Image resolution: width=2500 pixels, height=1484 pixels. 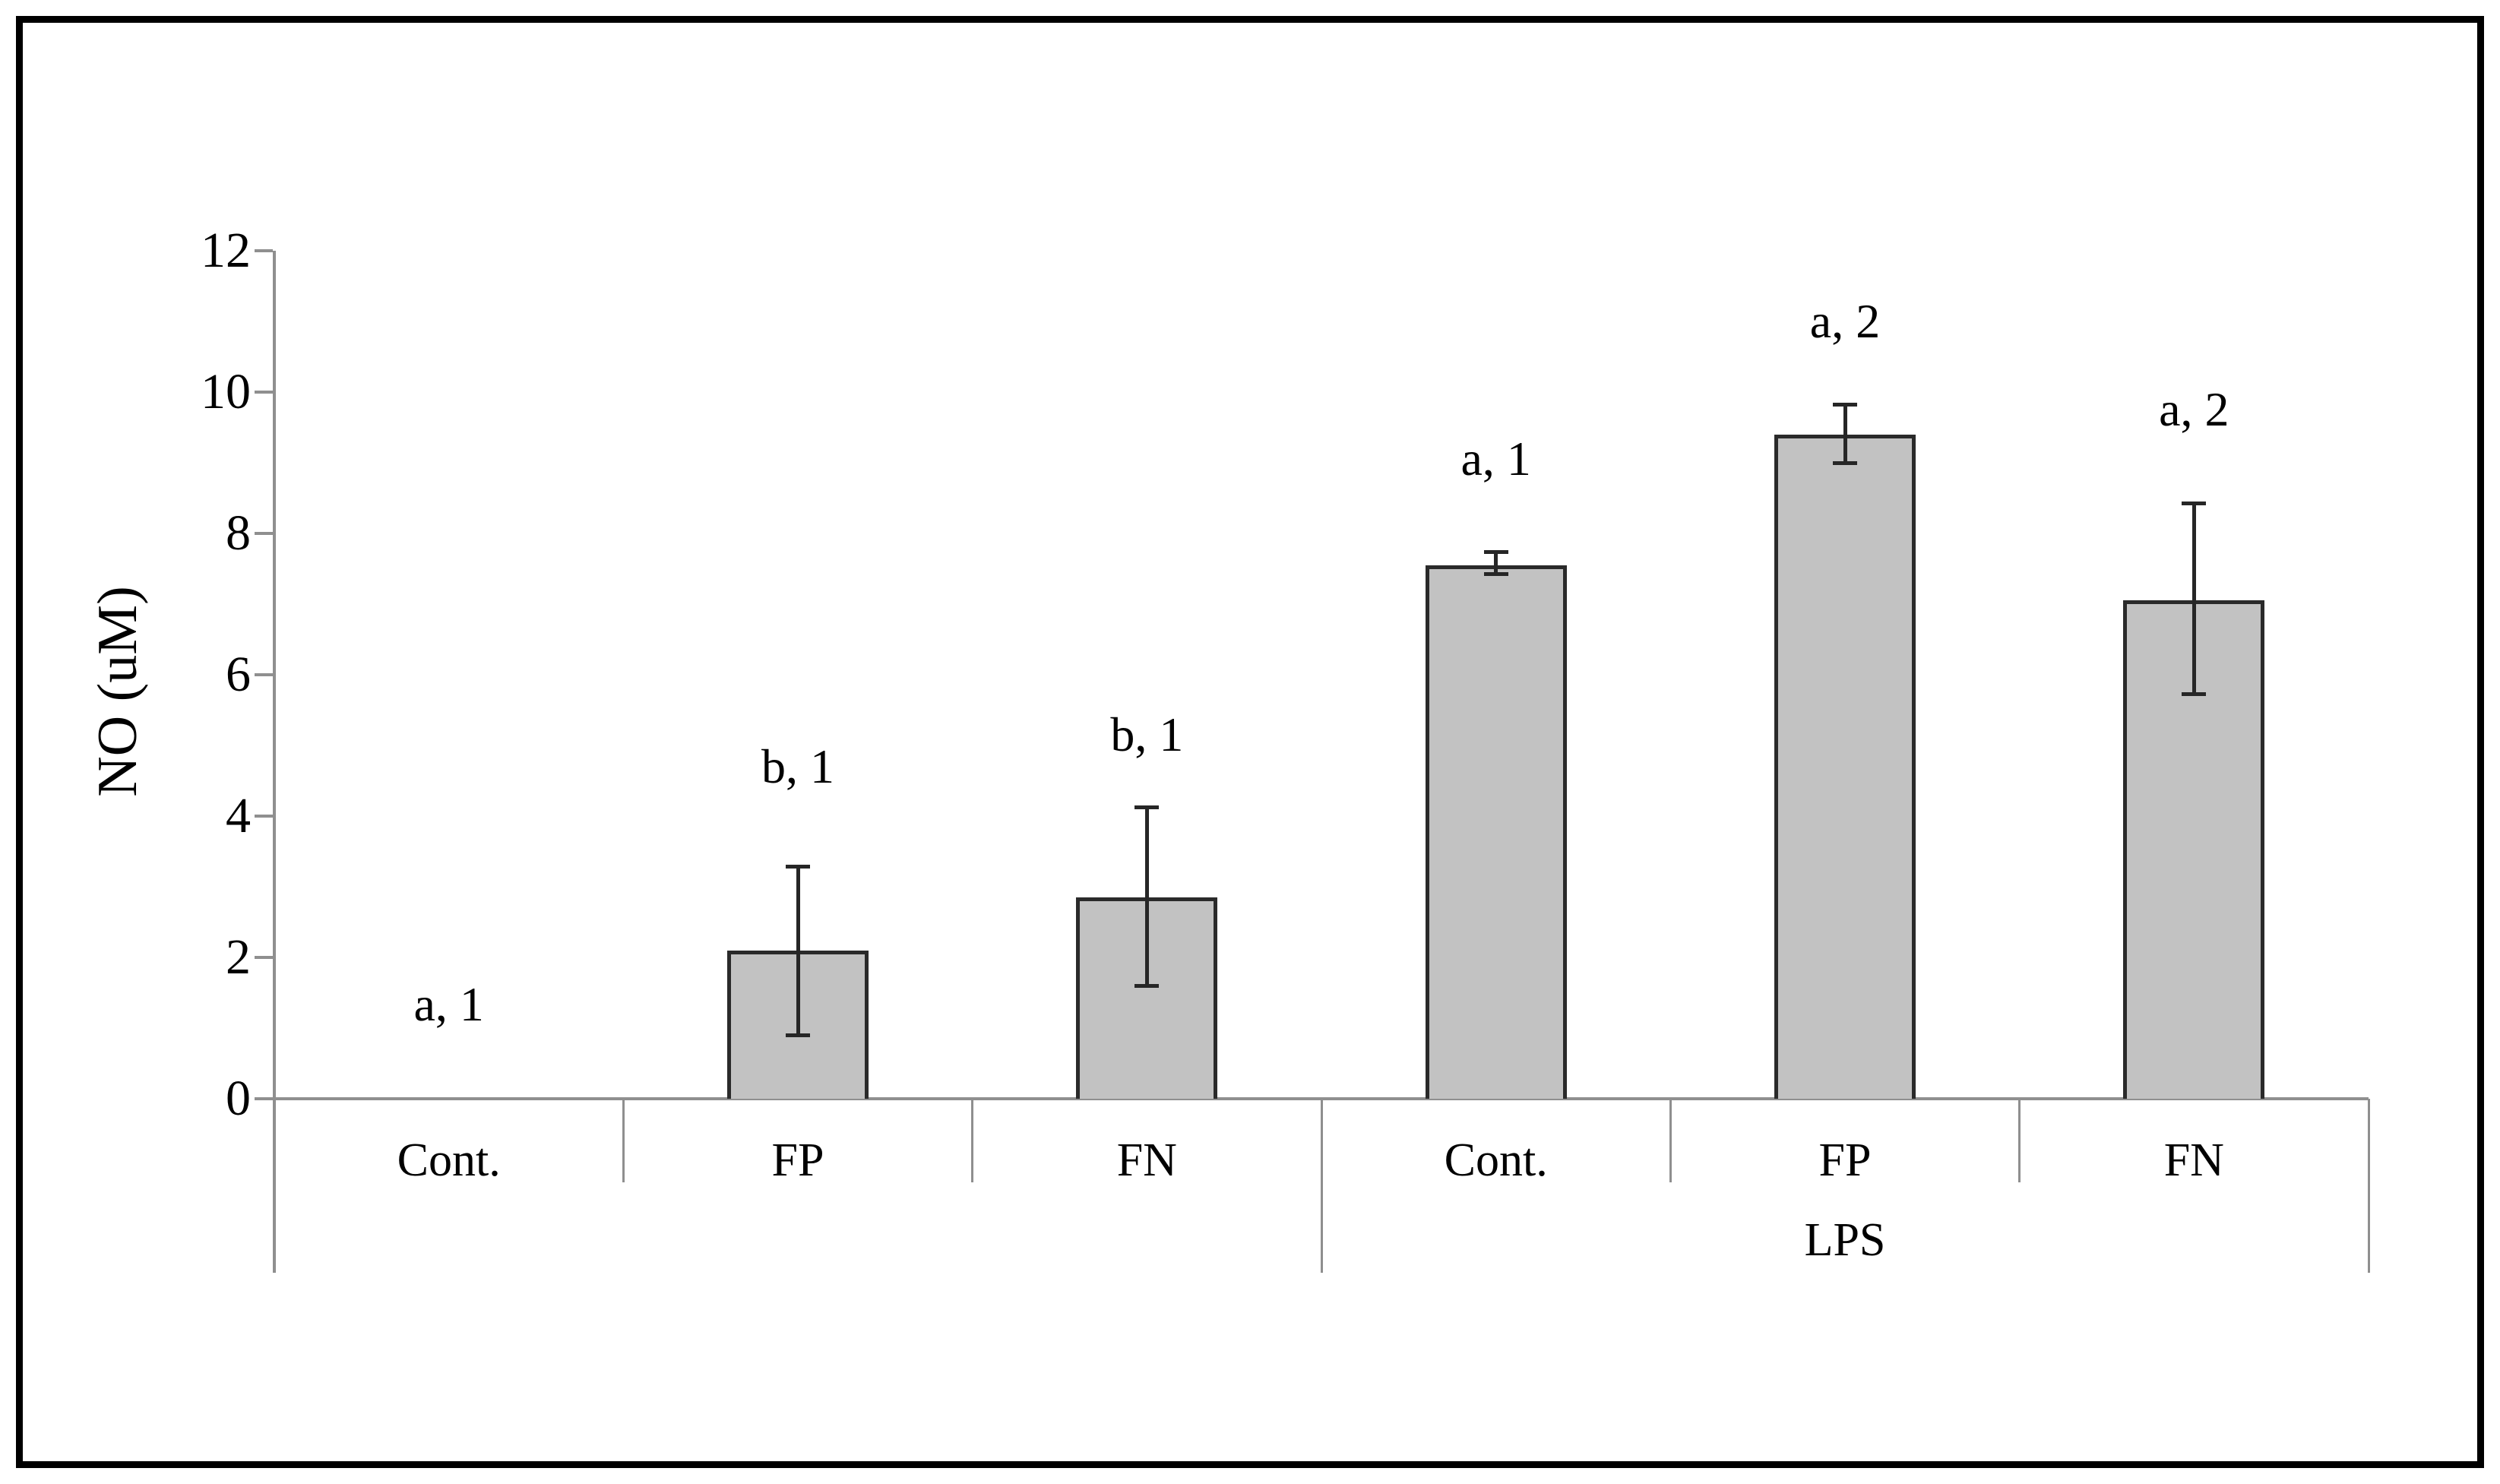 What do you see at coordinates (226, 251) in the screenshot?
I see `y-tick-label: 12` at bounding box center [226, 251].